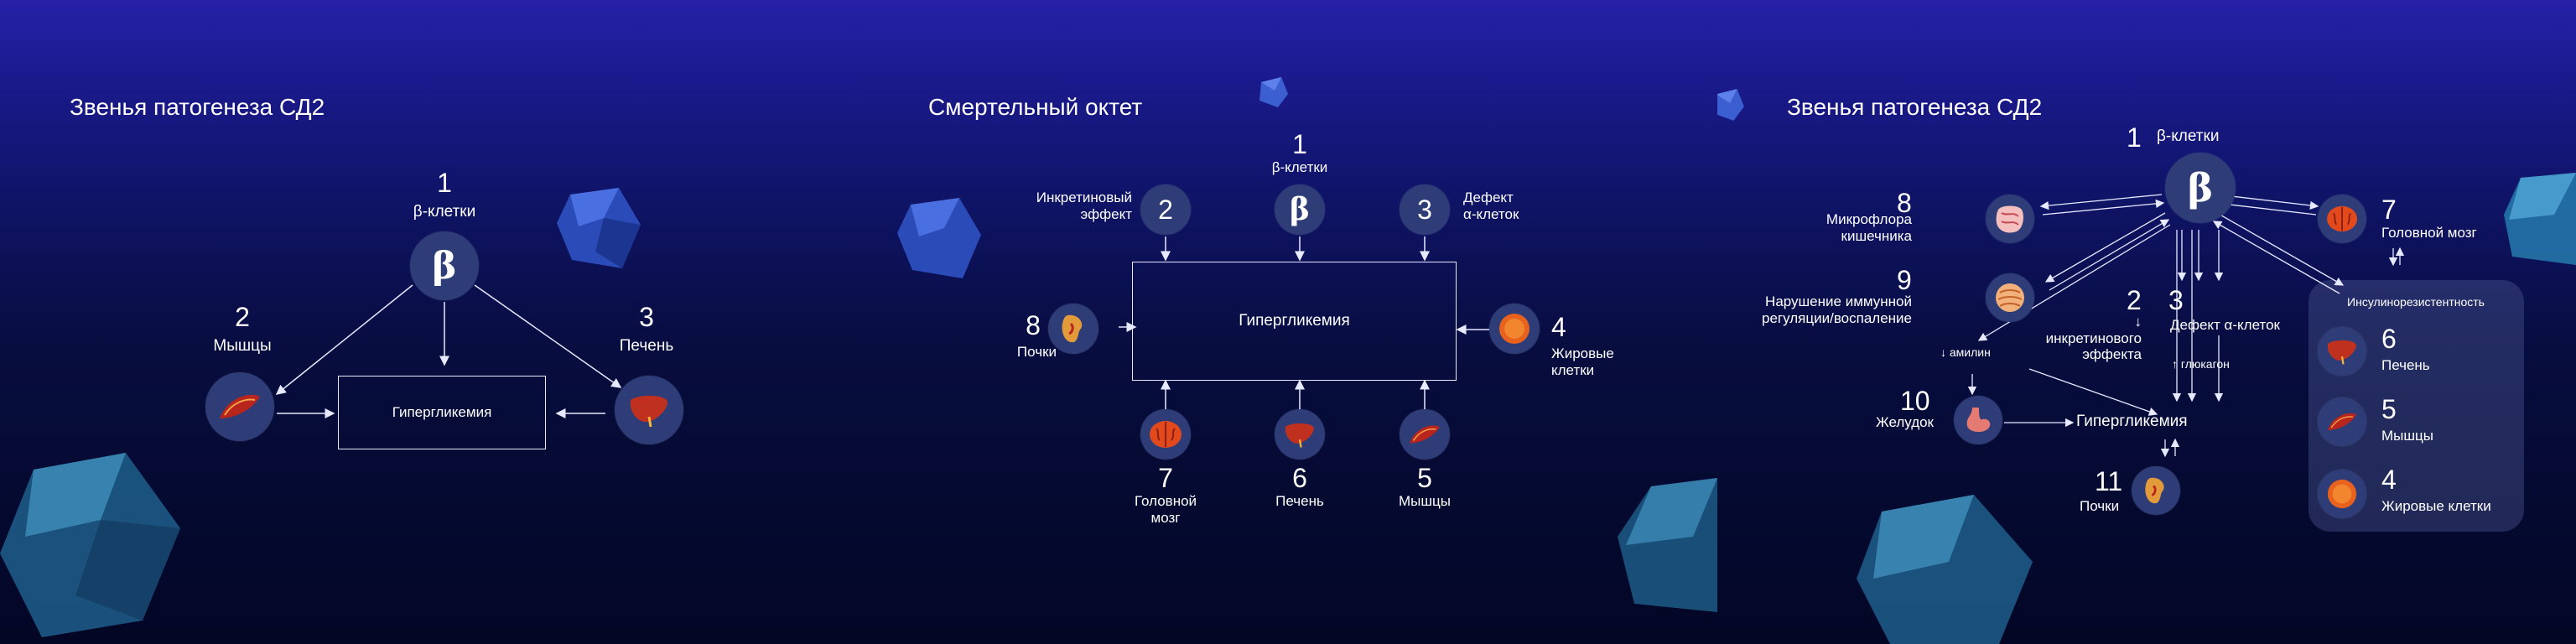  I want to click on amylin-label: ↓ амилин, so click(1965, 352).